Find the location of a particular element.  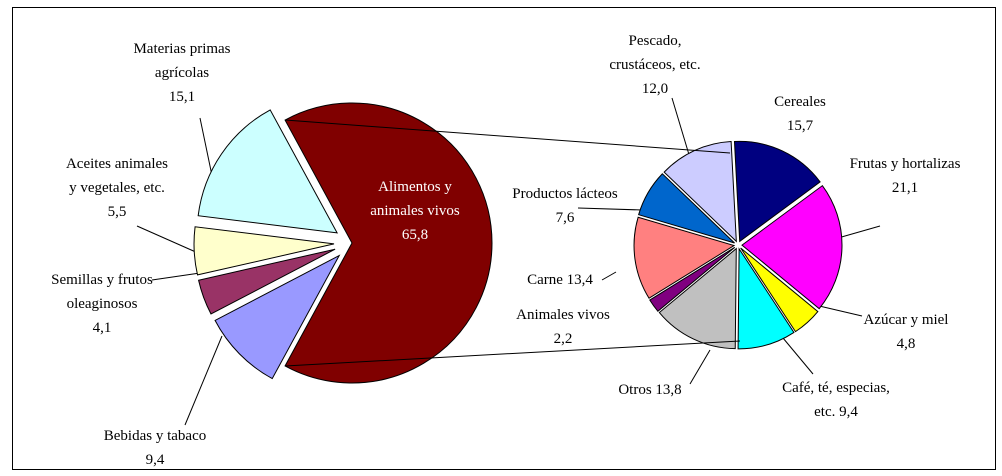

slice-label: Café, té, especias, etc. 9,4 is located at coordinates (836, 400).